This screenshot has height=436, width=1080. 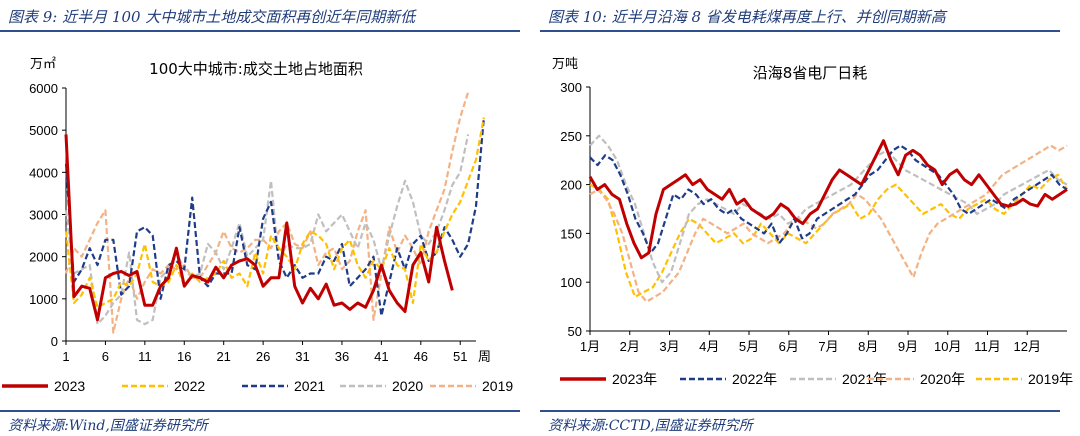 What do you see at coordinates (256, 69) in the screenshot?
I see `chart-title: 100大中城市:成交土地占地面积` at bounding box center [256, 69].